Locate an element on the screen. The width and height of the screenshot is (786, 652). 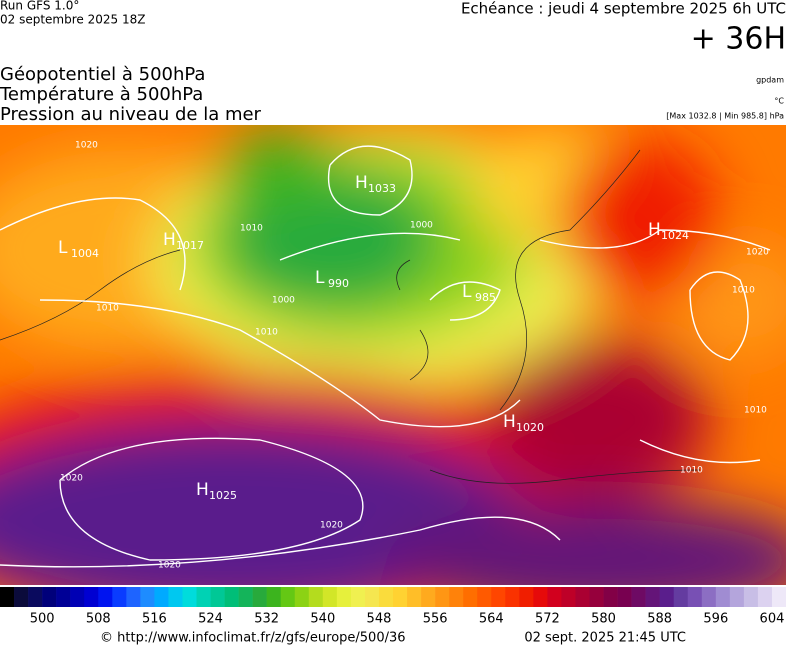
center-value: 1025 is located at coordinates (223, 495).